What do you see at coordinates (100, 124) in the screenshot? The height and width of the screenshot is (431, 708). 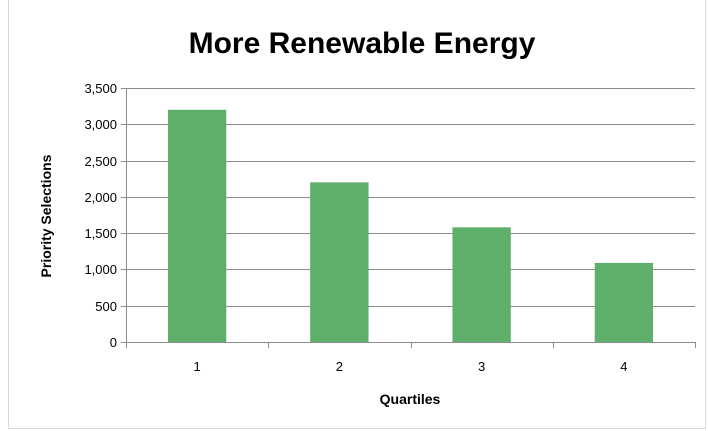 I see `y-tick-label: 3,000` at bounding box center [100, 124].